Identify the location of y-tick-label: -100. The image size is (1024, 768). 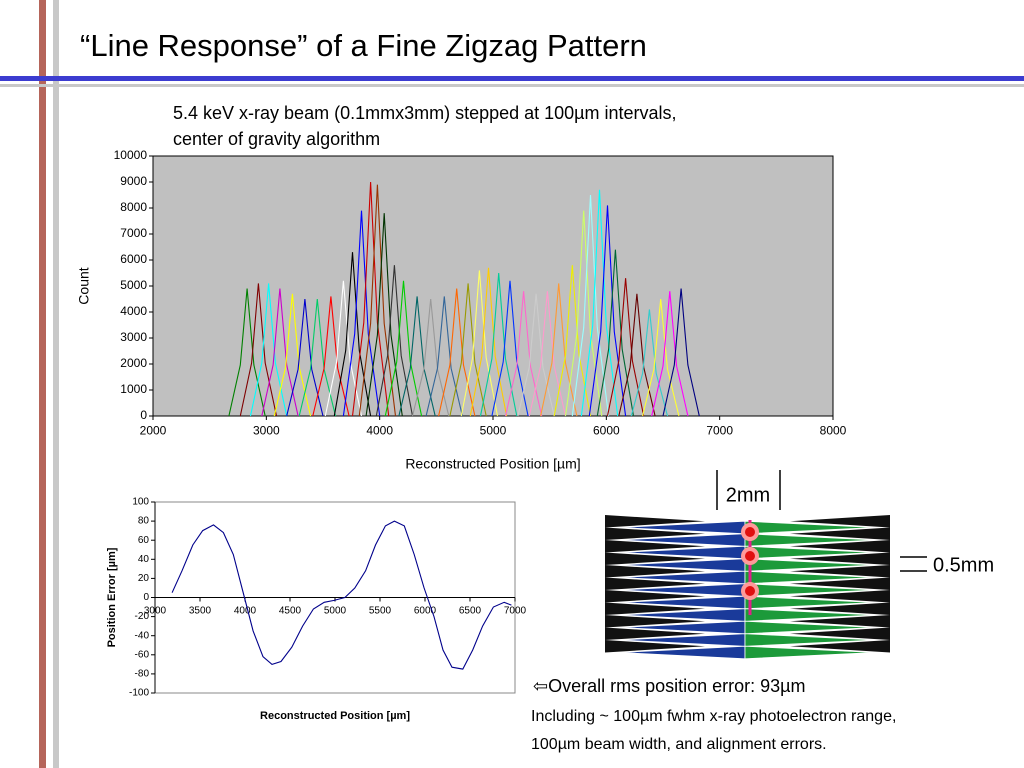
(139, 693).